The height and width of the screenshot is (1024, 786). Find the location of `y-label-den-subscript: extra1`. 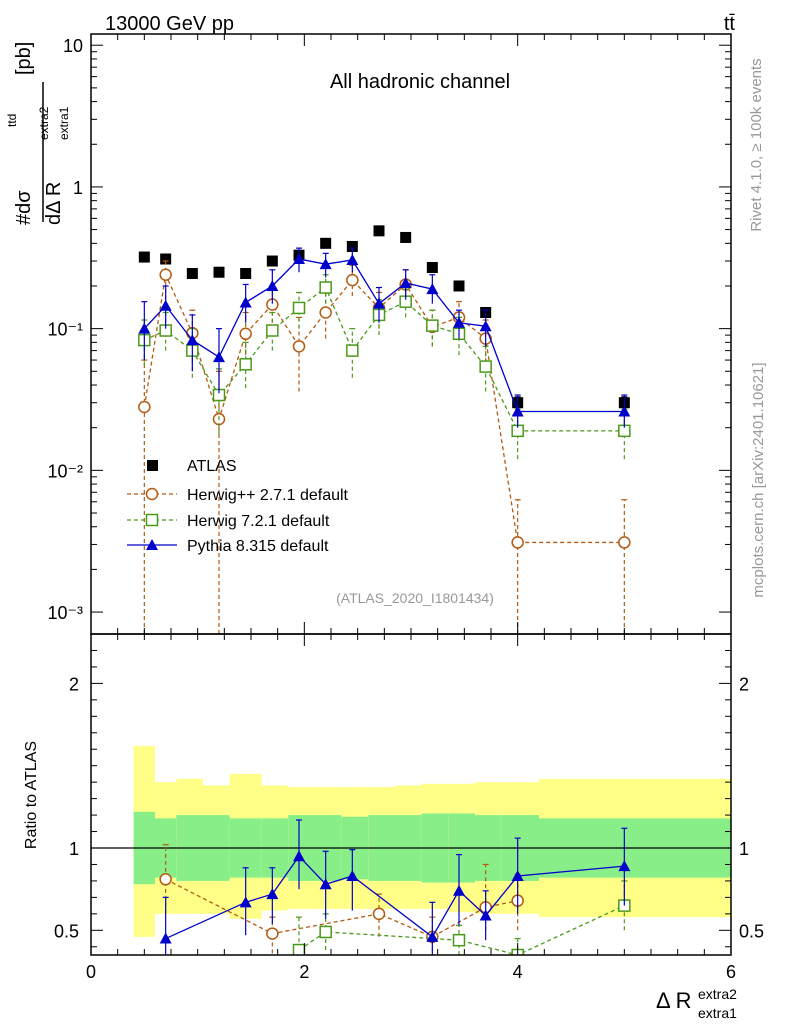

y-label-den-subscript: extra1 is located at coordinates (64, 123).